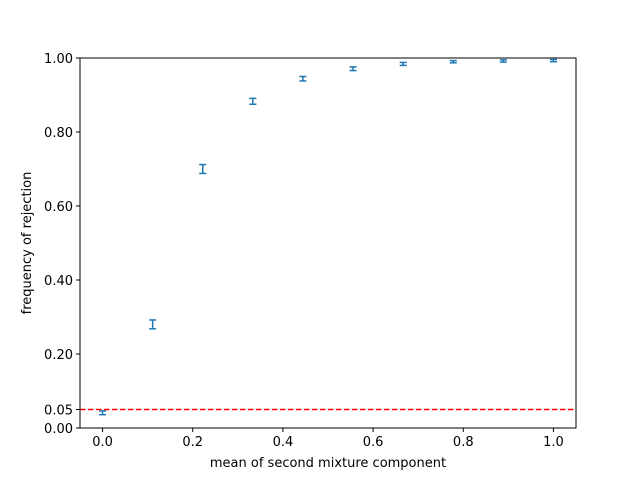 Image resolution: width=640 pixels, height=480 pixels. What do you see at coordinates (58, 281) in the screenshot?
I see `y-tick-label: 0.40` at bounding box center [58, 281].